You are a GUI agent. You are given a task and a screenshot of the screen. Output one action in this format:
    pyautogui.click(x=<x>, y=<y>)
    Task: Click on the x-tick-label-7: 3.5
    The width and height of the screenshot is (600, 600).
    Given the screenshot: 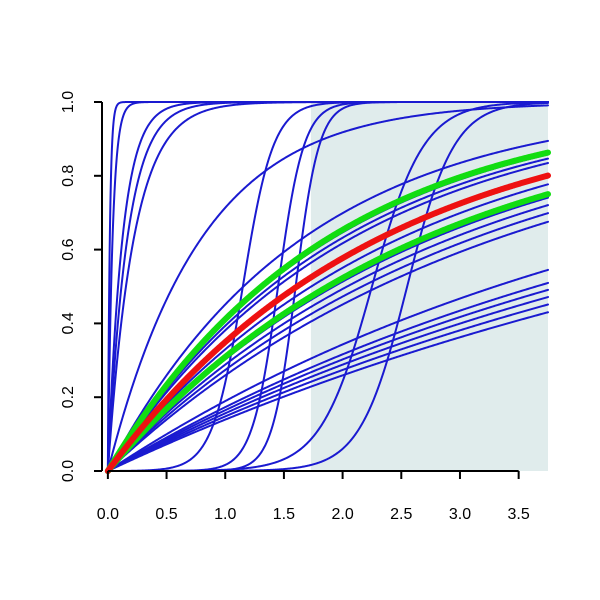 What is the action you would take?
    pyautogui.click(x=519, y=514)
    